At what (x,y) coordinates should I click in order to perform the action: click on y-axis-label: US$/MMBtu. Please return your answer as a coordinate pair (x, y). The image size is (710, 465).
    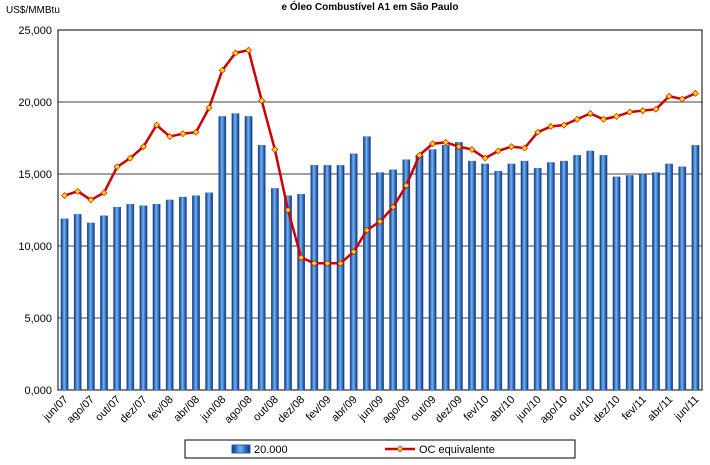
    Looking at the image, I should click on (33, 10).